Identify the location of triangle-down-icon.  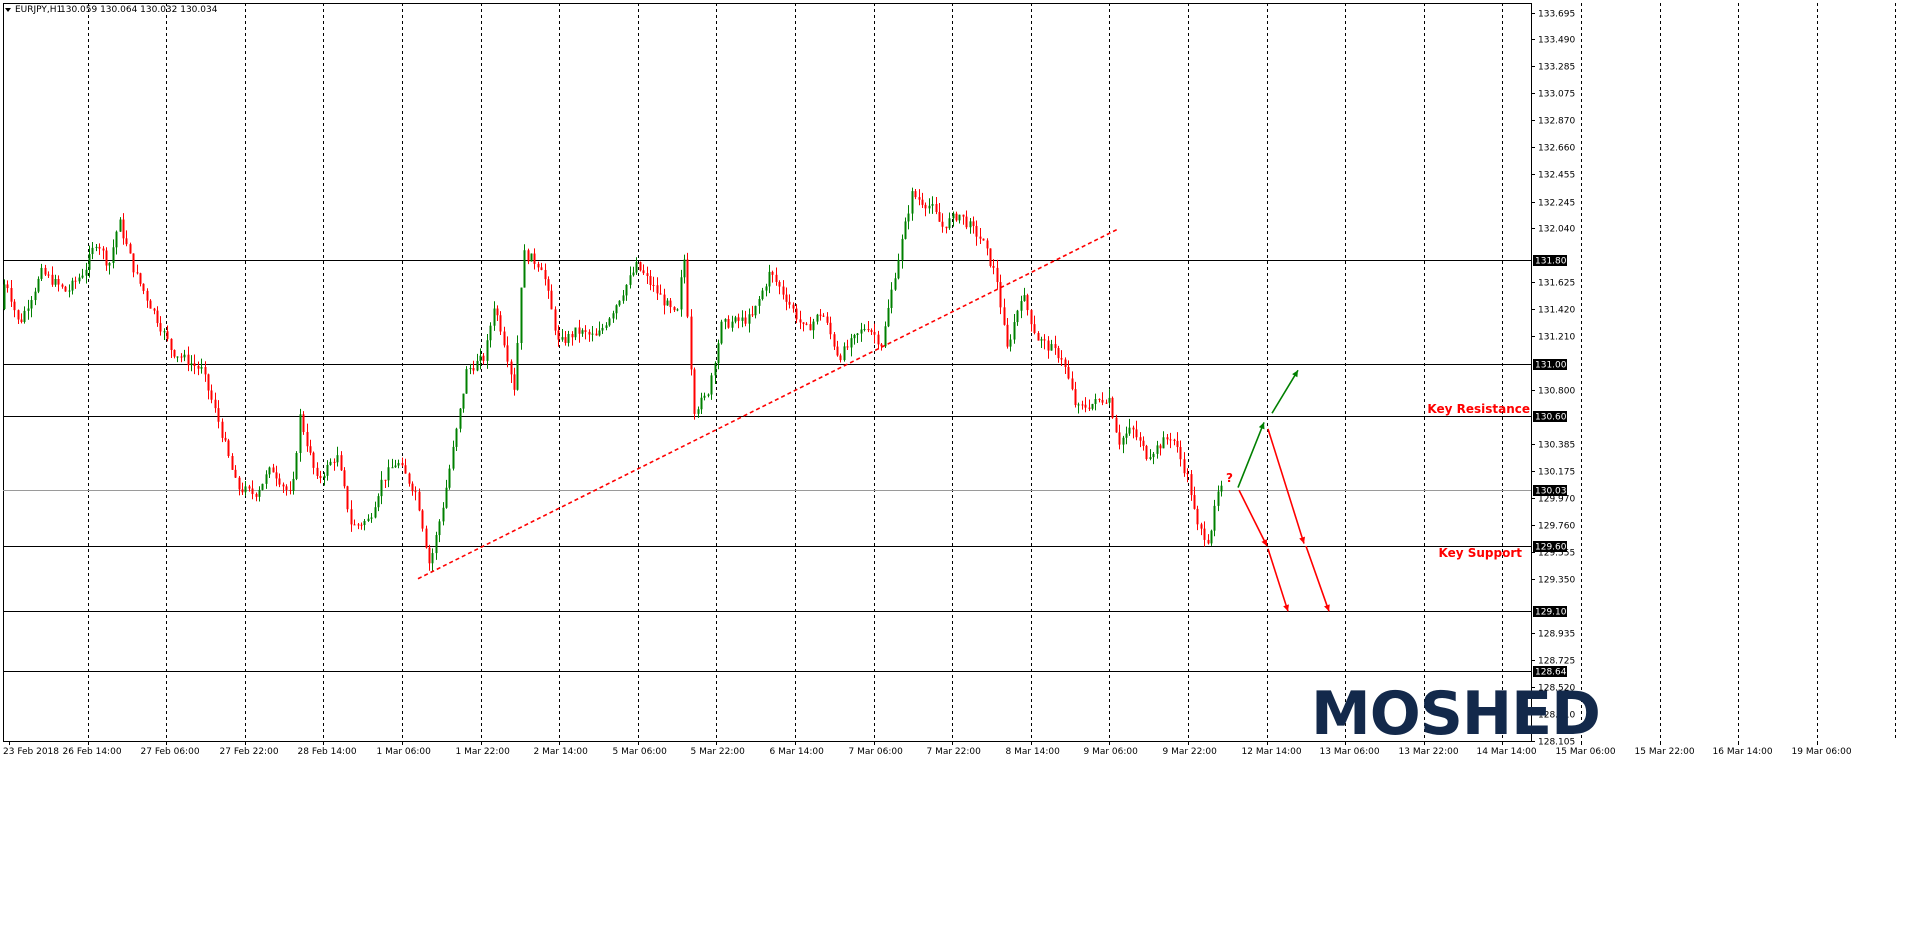
(8, 10).